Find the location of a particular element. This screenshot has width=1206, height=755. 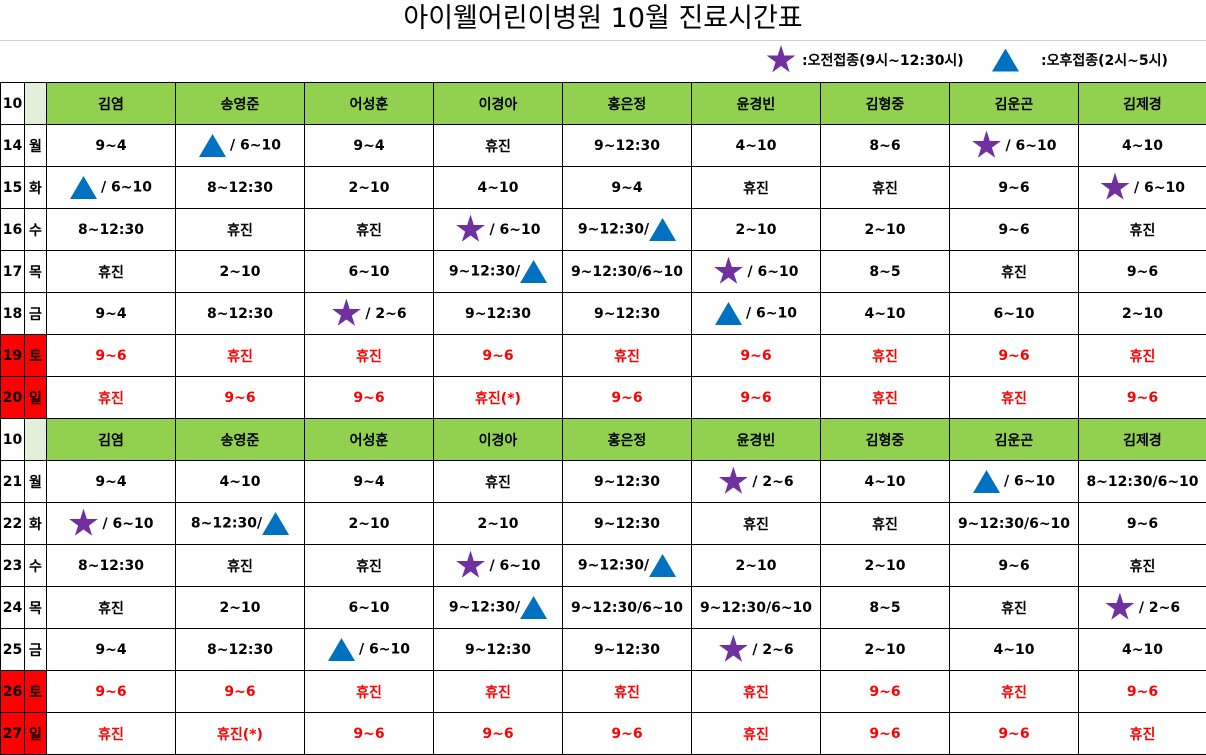

schedule-cell: 6~10 is located at coordinates (369, 608).